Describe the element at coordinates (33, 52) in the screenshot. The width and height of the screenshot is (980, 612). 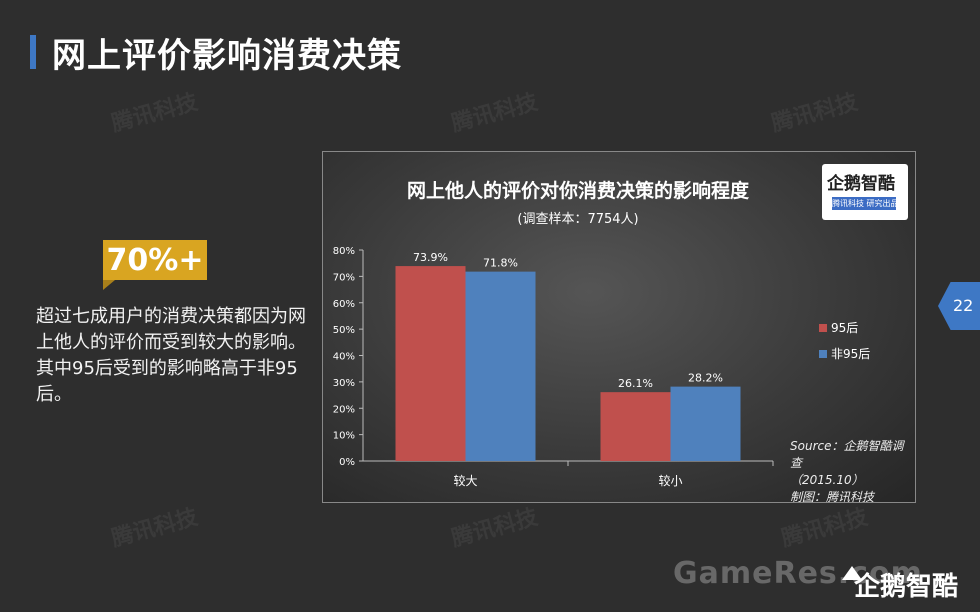
I see `title-accent-bar` at that location.